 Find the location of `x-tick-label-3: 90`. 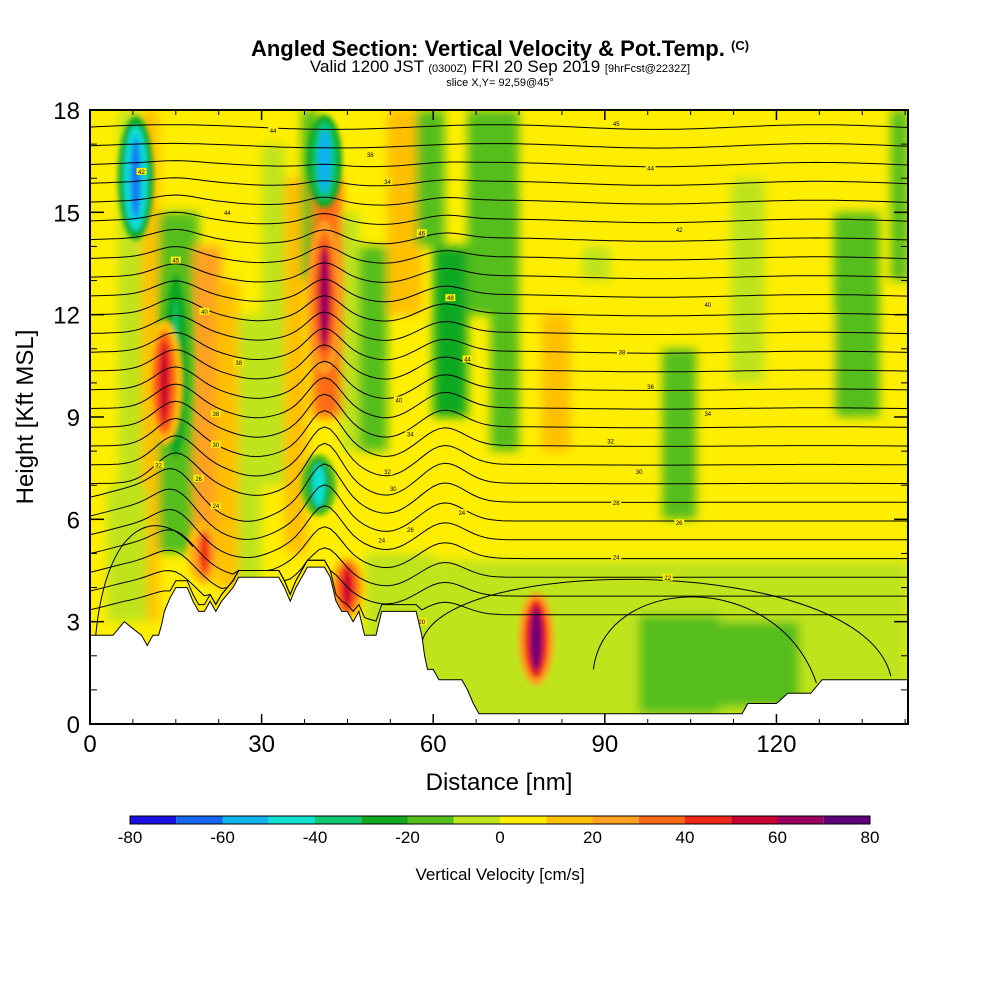

x-tick-label-3: 90 is located at coordinates (604, 744).